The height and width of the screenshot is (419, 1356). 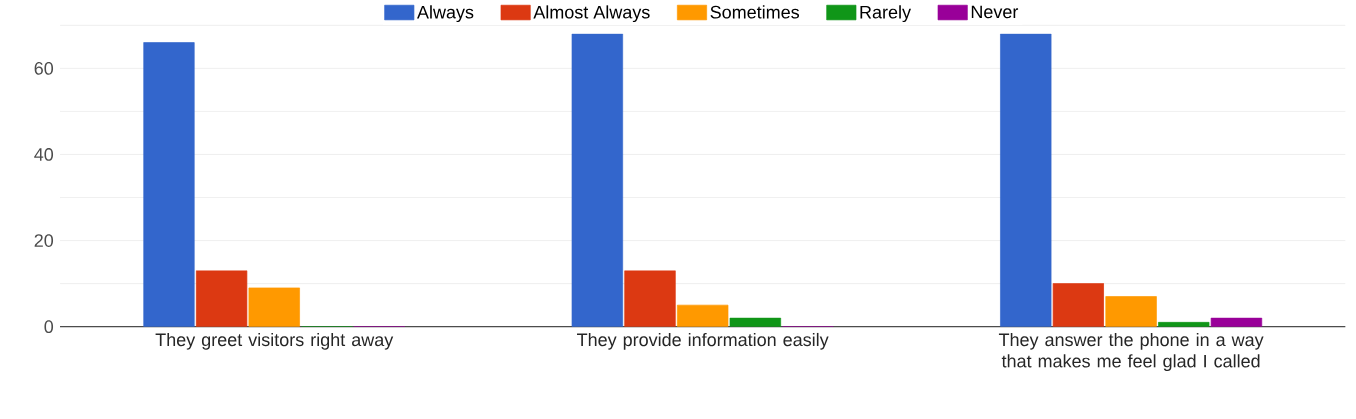 What do you see at coordinates (995, 12) in the screenshot?
I see `legend-label: Never` at bounding box center [995, 12].